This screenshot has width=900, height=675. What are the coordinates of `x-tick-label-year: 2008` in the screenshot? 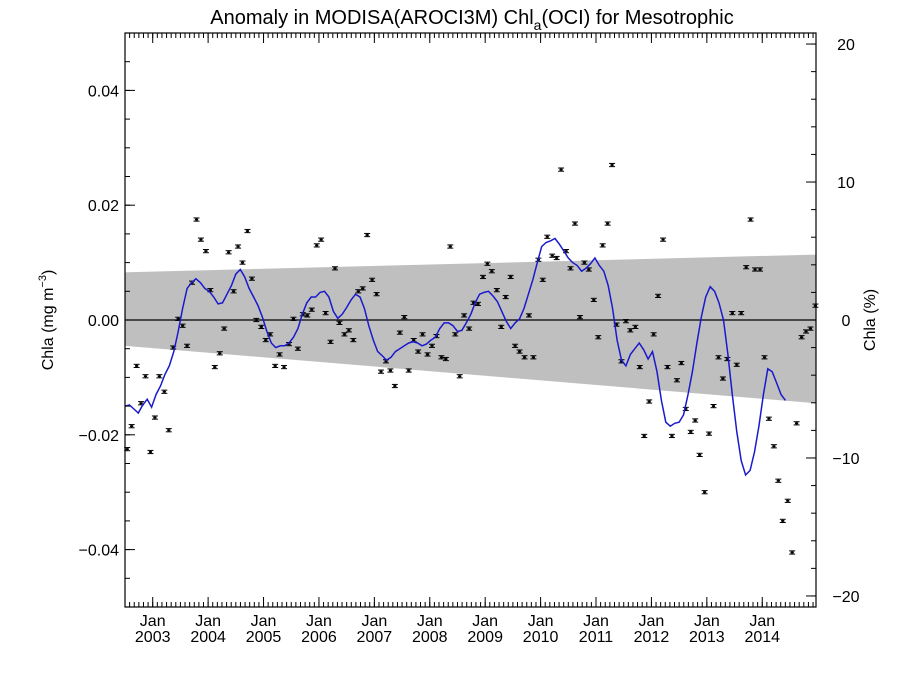 It's located at (430, 637).